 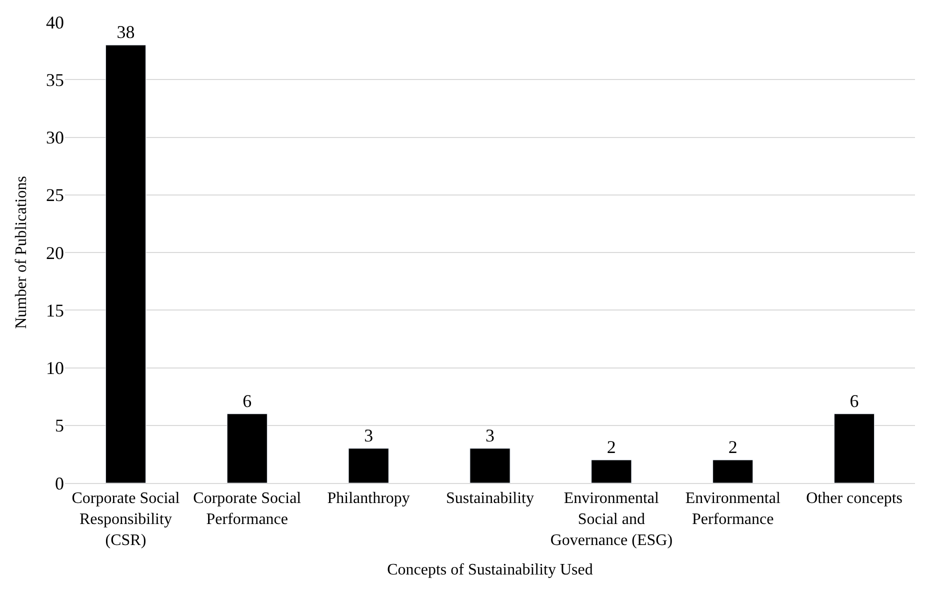 I want to click on x-tick-label: Sustainability, so click(x=490, y=499).